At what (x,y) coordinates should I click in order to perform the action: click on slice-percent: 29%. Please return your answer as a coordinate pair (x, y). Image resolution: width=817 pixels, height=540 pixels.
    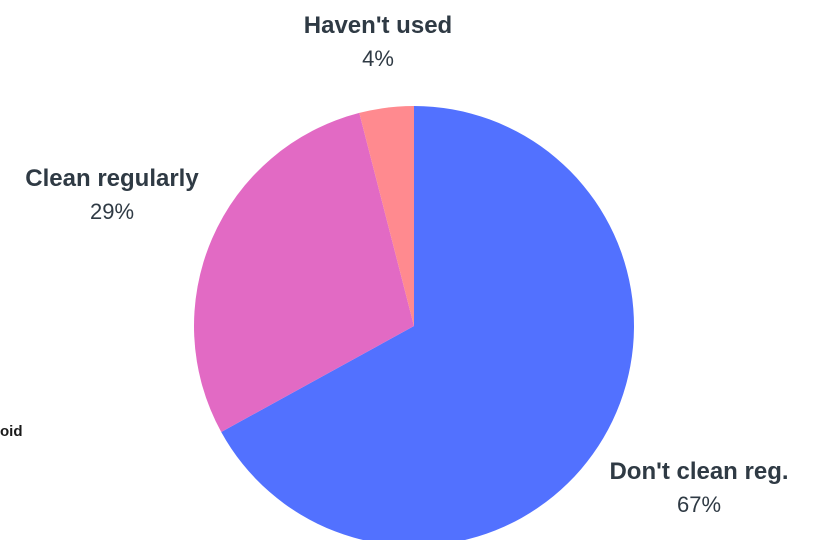
    Looking at the image, I should click on (112, 211).